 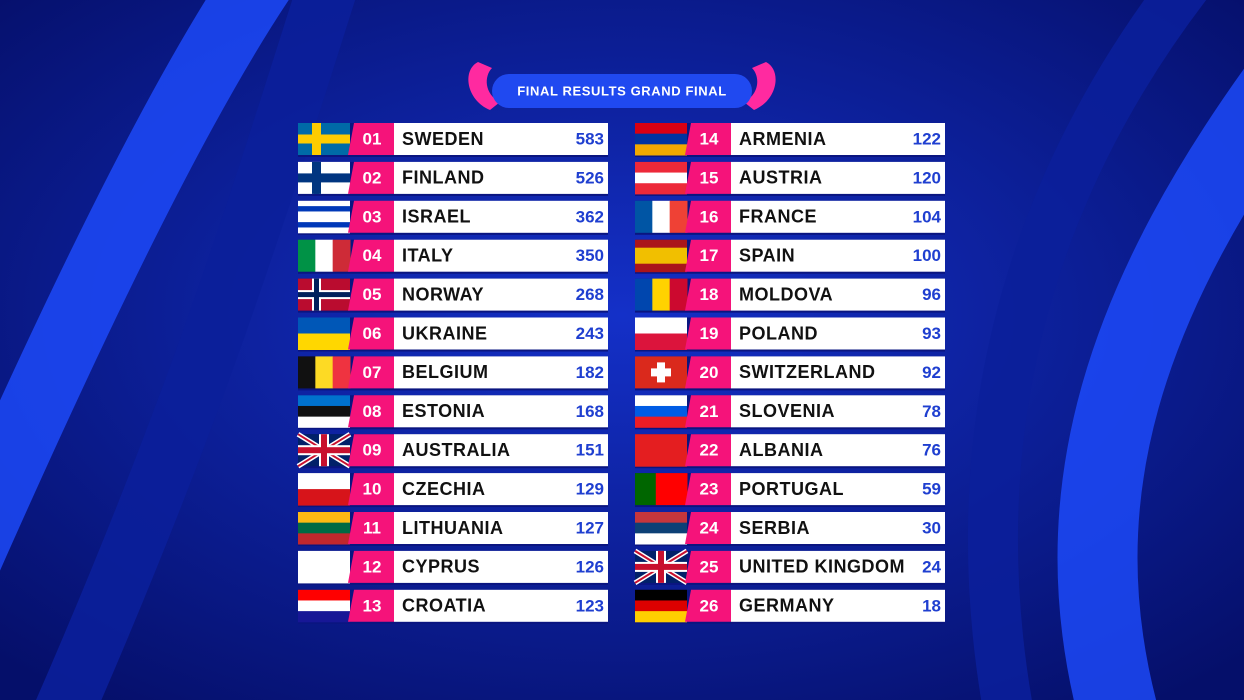 I want to click on result-row: 17 SPAIN 100, so click(x=790, y=256).